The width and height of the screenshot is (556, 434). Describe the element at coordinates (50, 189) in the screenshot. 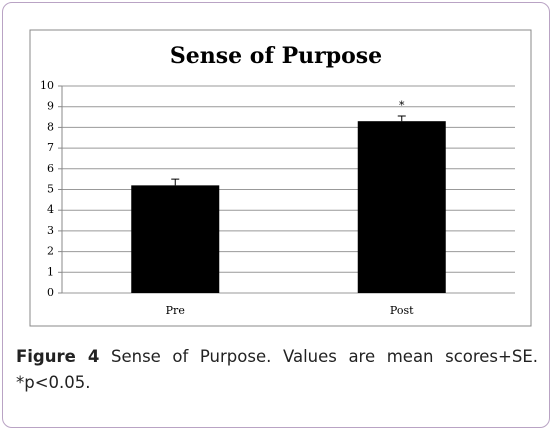

I see `y-tick-label: 5` at that location.